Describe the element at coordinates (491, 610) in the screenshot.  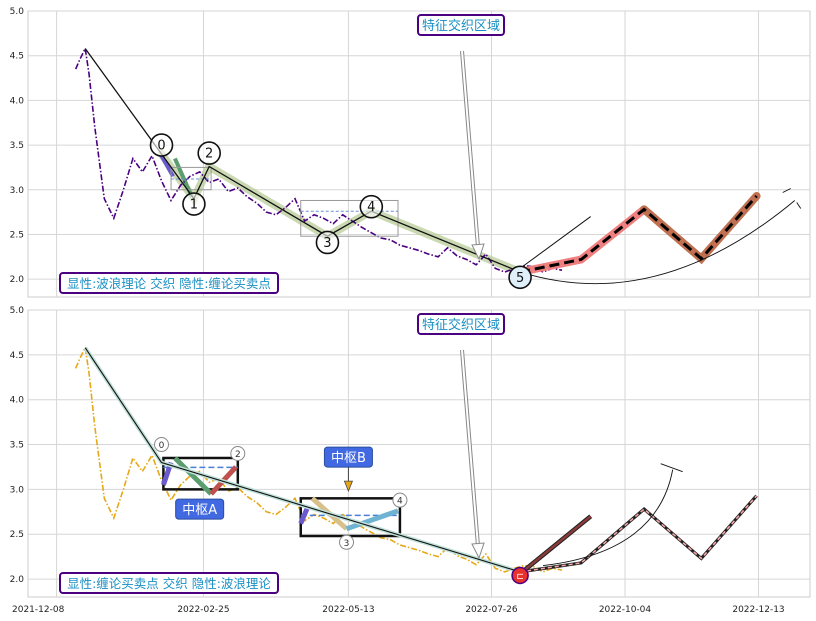
I see `x-tick-label: 2022-07-26` at that location.